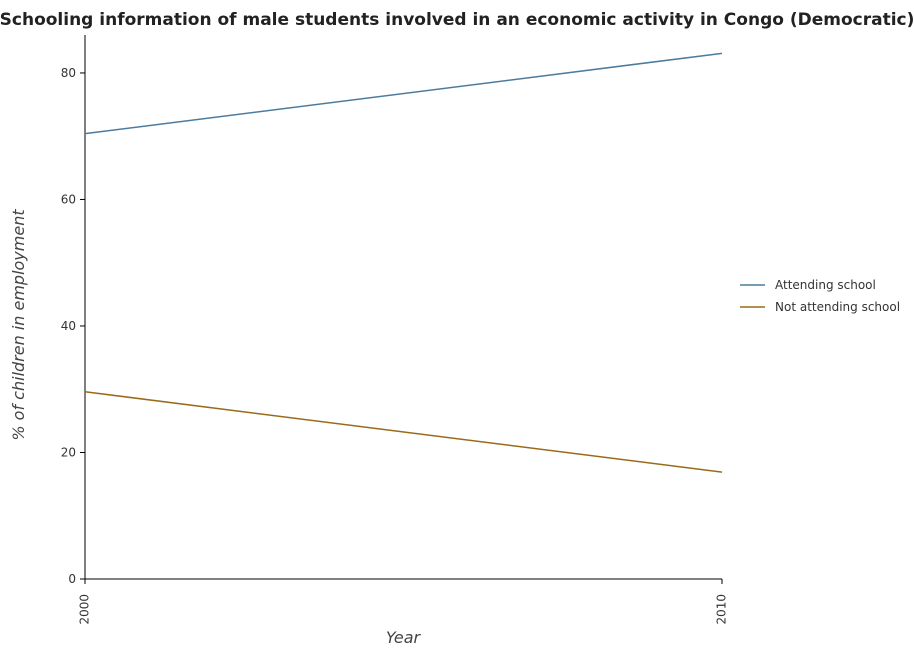 This screenshot has width=914, height=650. Describe the element at coordinates (68, 326) in the screenshot. I see `y-tick-label: 40` at that location.